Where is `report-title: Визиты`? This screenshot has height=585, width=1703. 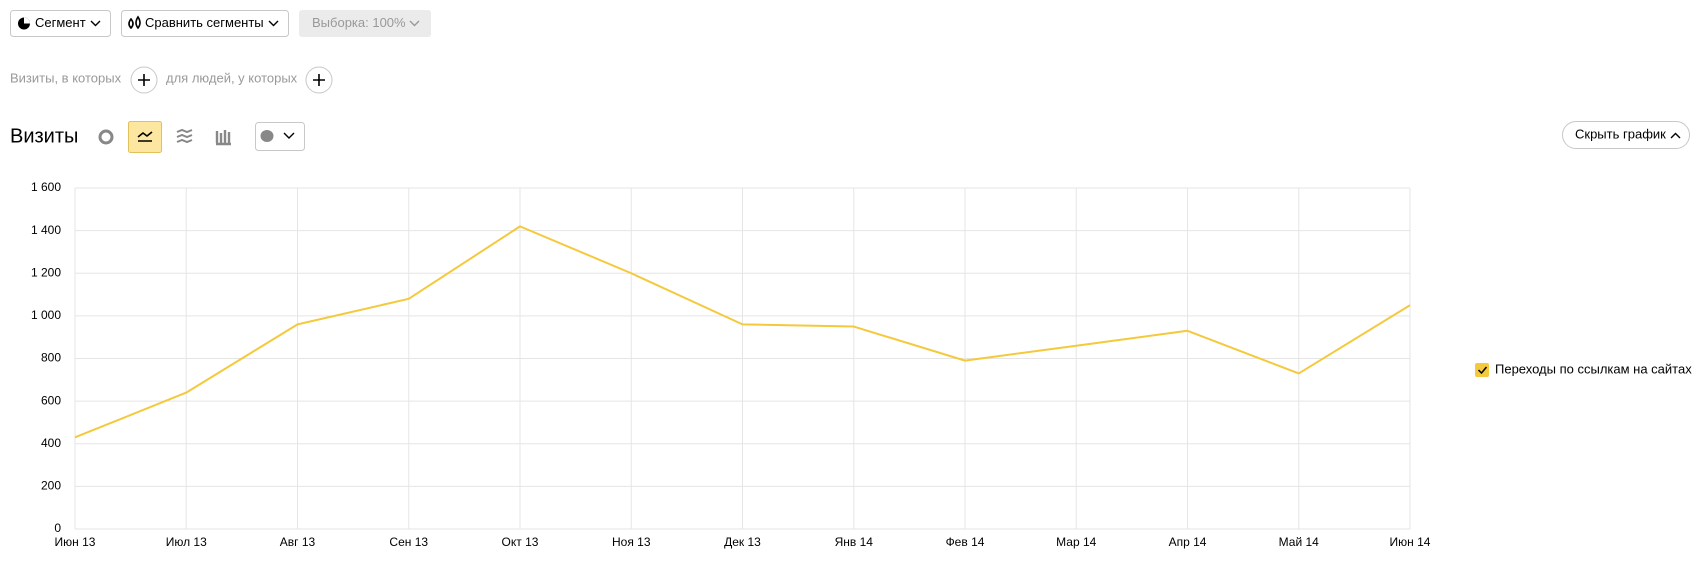
report-title: Визиты is located at coordinates (44, 136).